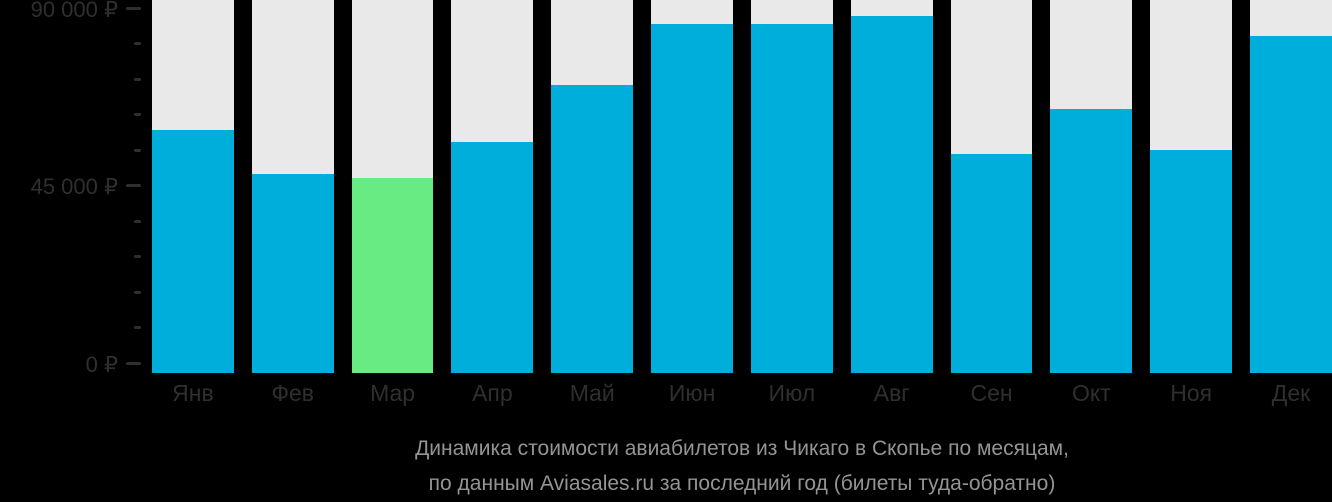  I want to click on y-axis-tick-label: 90 000 ₽, so click(74, 11).